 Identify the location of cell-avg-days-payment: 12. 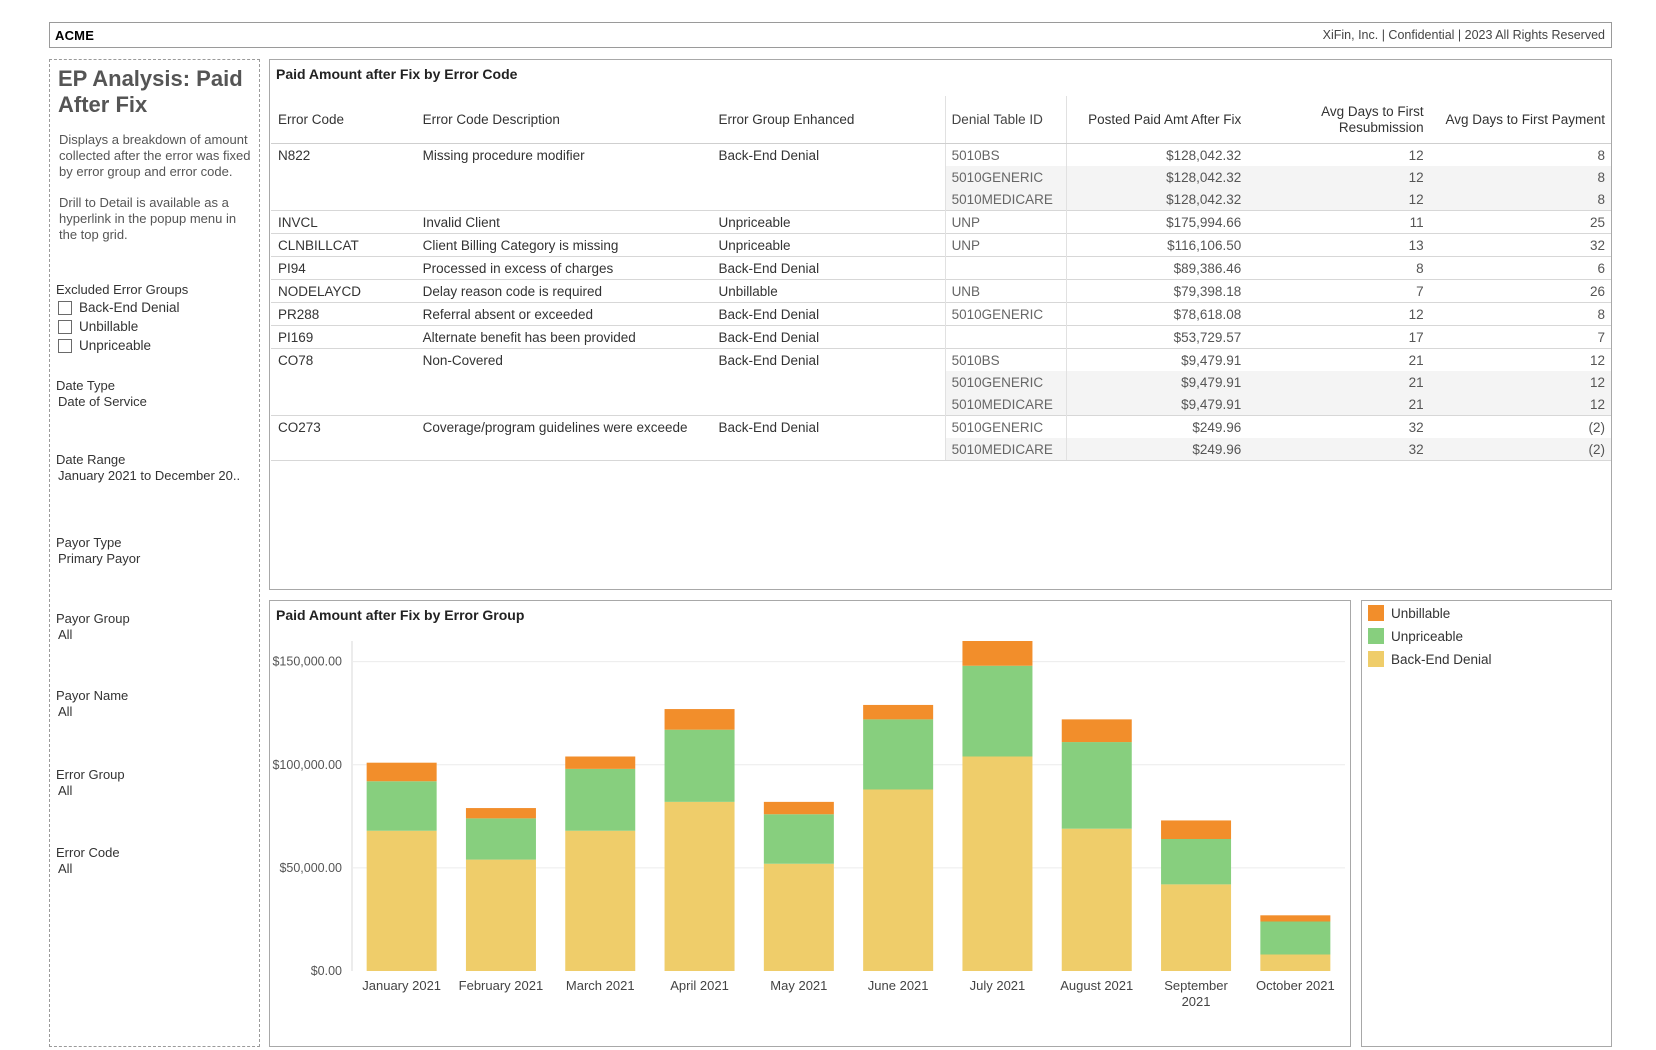
(1520, 382).